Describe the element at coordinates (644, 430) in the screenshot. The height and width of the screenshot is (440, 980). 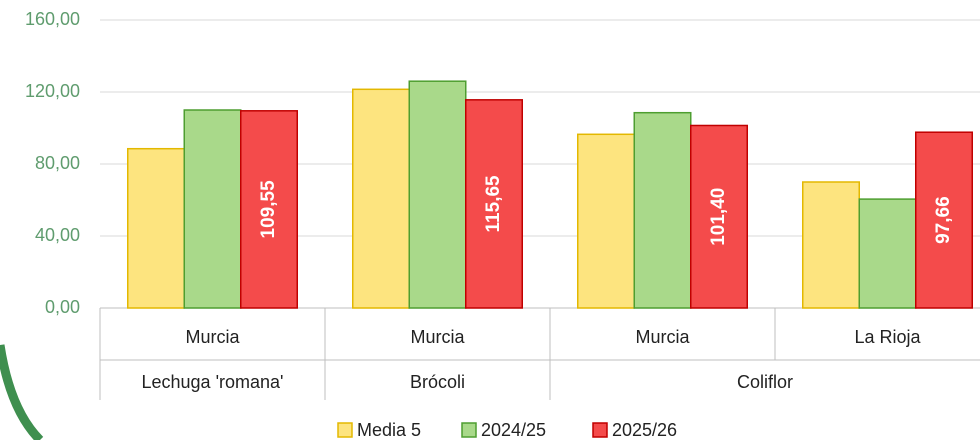
I see `legend-label: 2025/26` at that location.